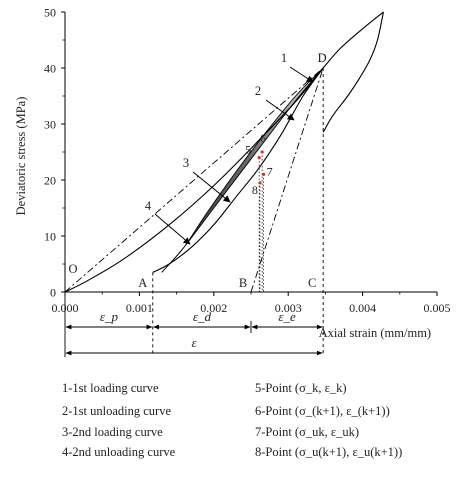  Describe the element at coordinates (312, 283) in the screenshot. I see `point-label-c: C` at that location.